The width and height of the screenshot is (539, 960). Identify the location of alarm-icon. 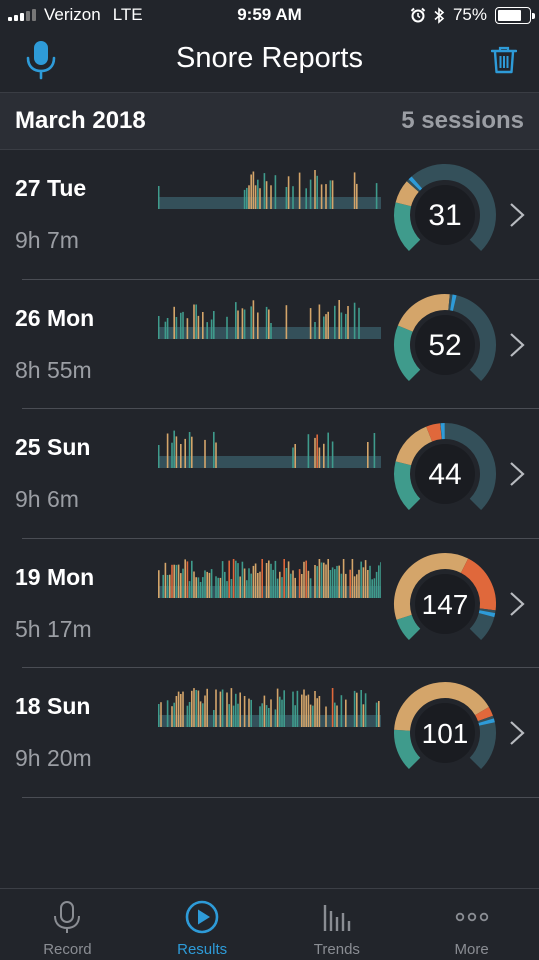
(418, 15).